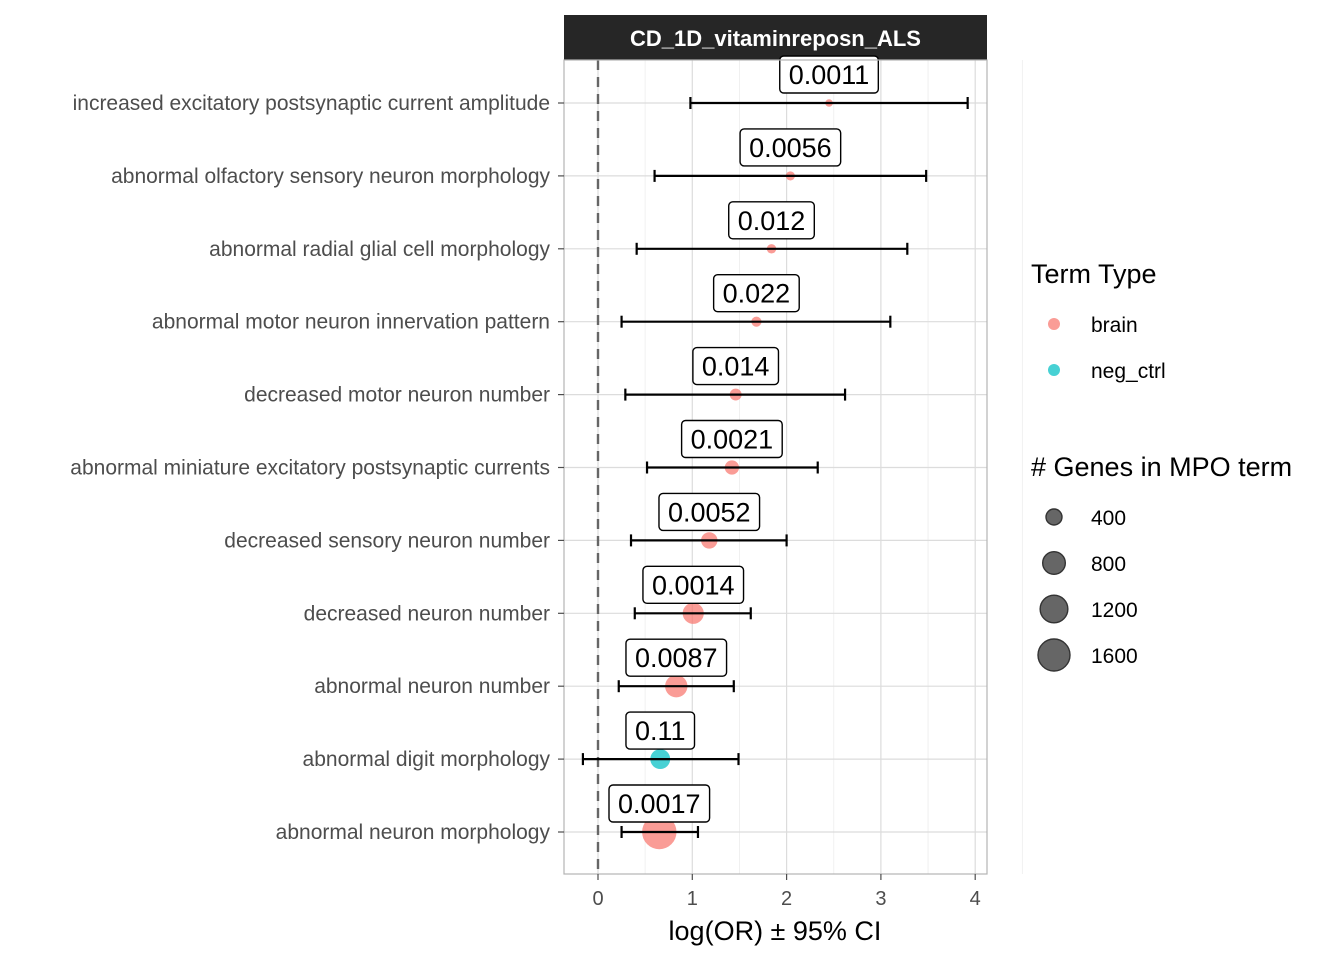  What do you see at coordinates (786, 899) in the screenshot?
I see `x-tick-label: 2` at bounding box center [786, 899].